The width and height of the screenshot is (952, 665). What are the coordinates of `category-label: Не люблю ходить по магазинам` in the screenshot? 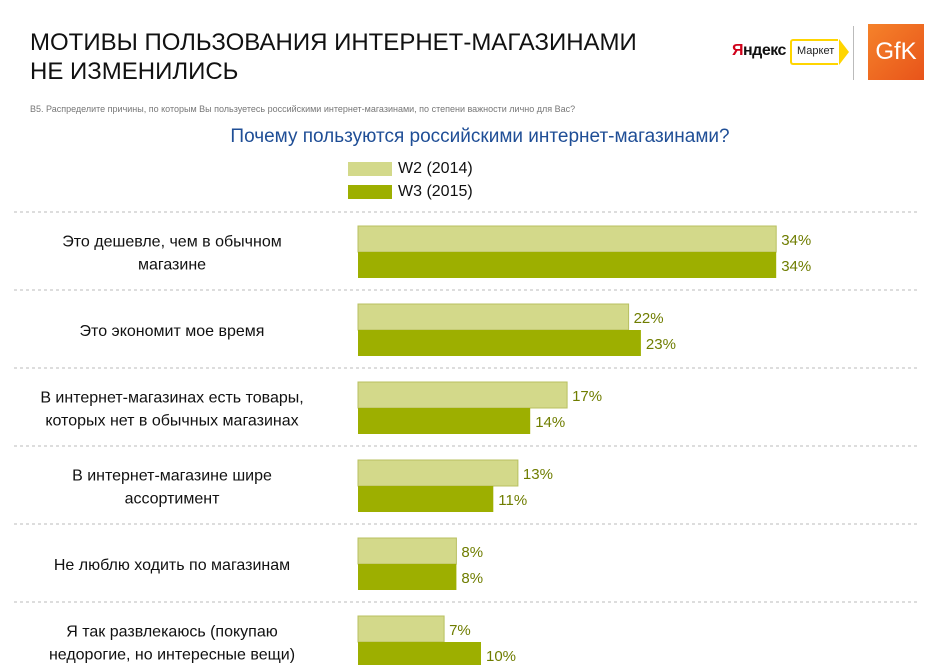 It's located at (172, 565).